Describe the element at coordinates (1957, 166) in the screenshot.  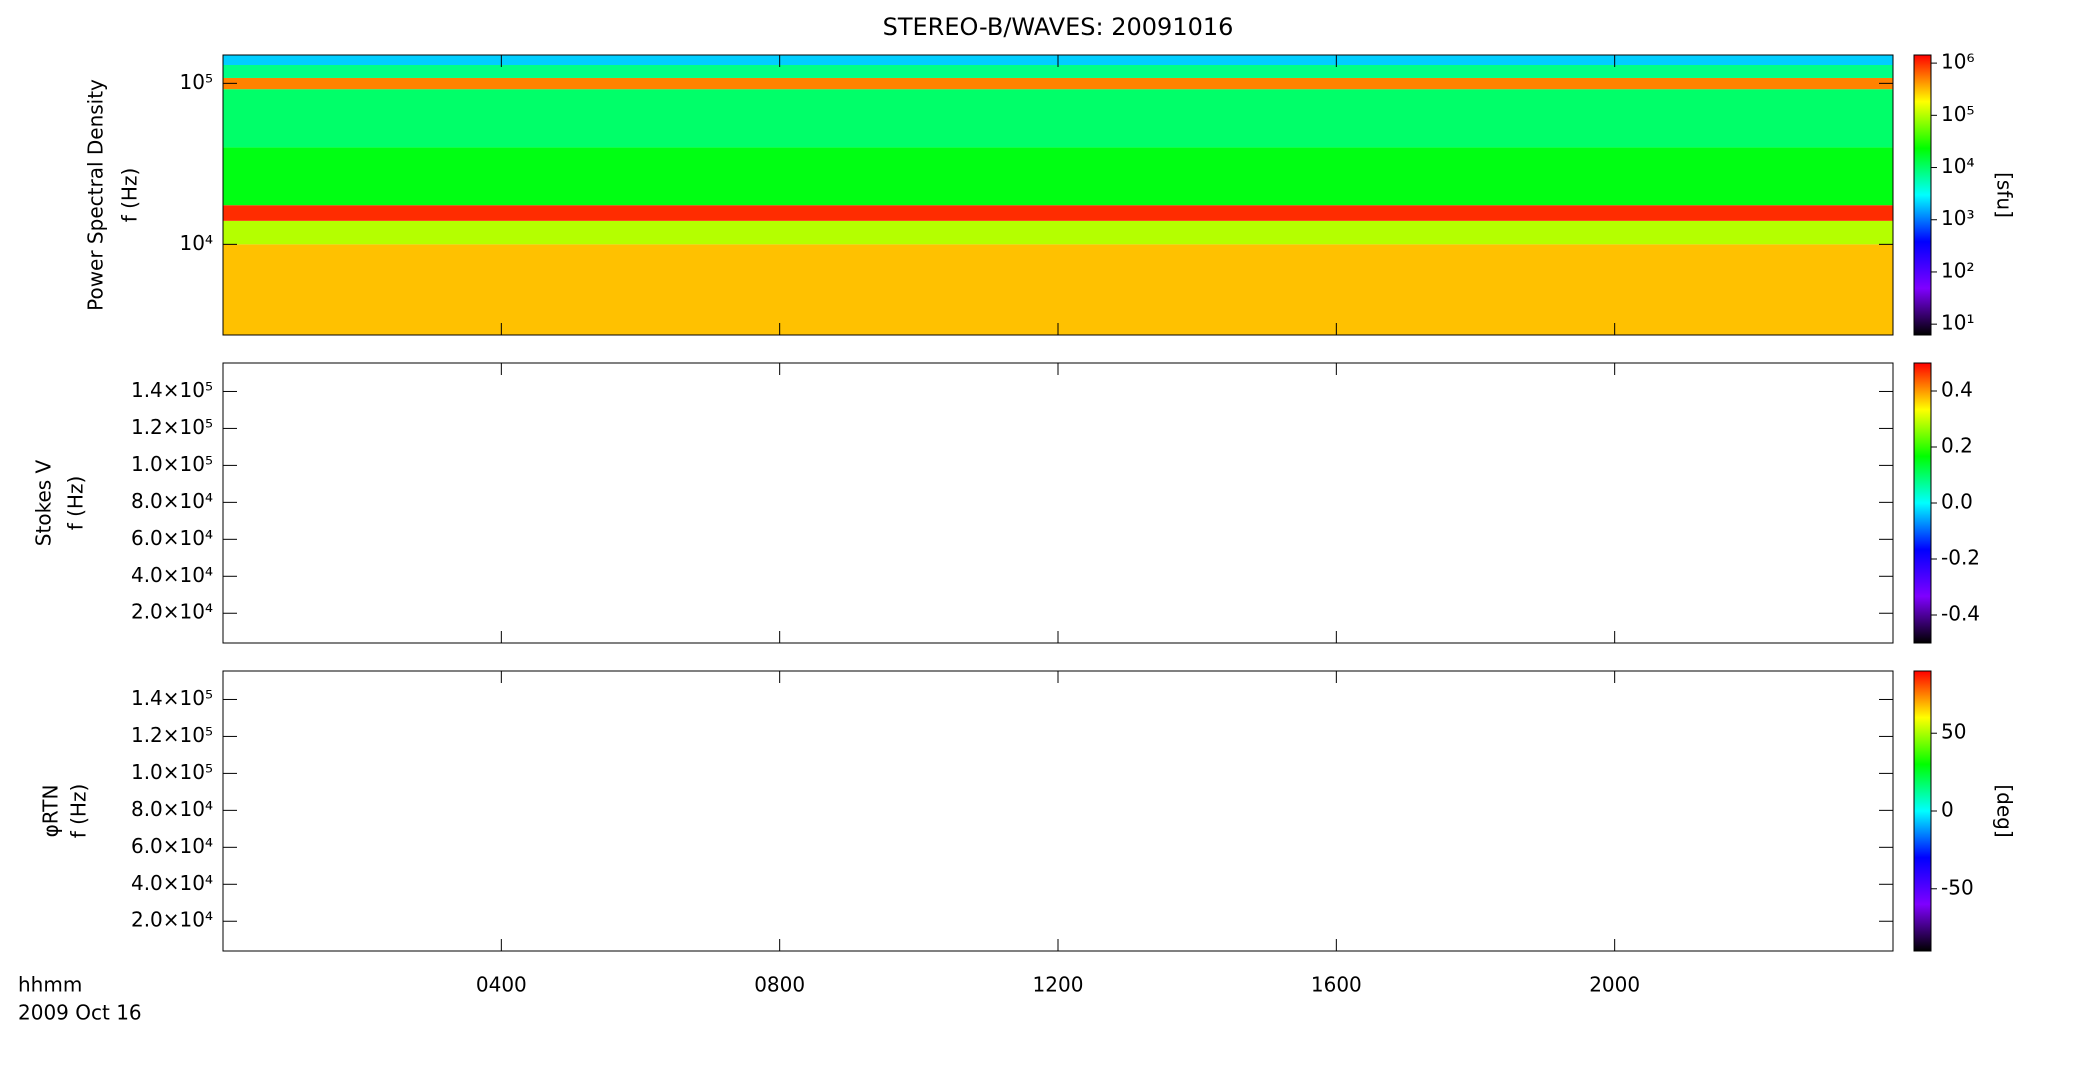
I see `colorbar-tick-label: 10⁴` at that location.